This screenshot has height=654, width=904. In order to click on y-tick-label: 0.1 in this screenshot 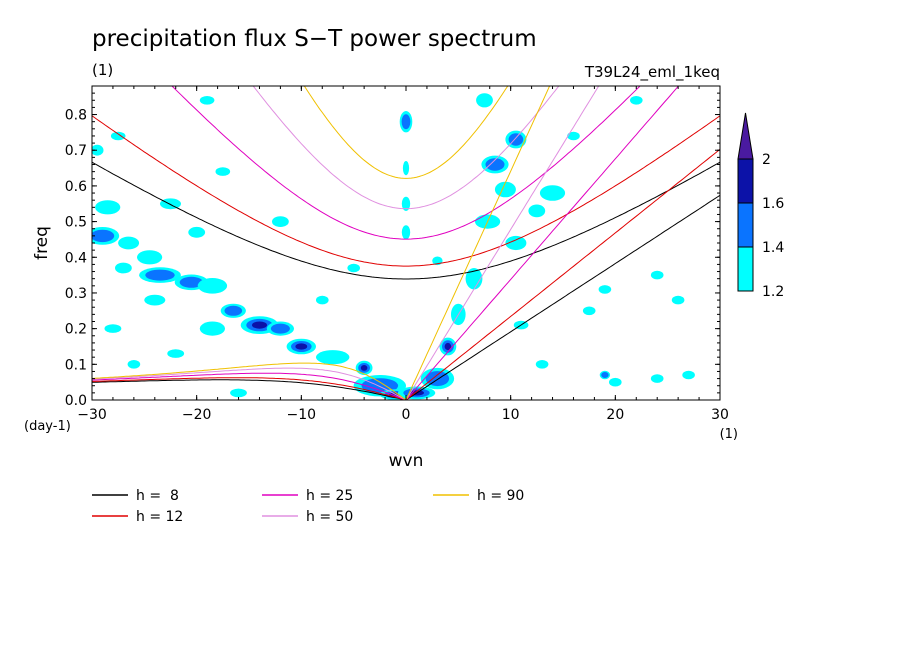, I will do `click(76, 365)`.